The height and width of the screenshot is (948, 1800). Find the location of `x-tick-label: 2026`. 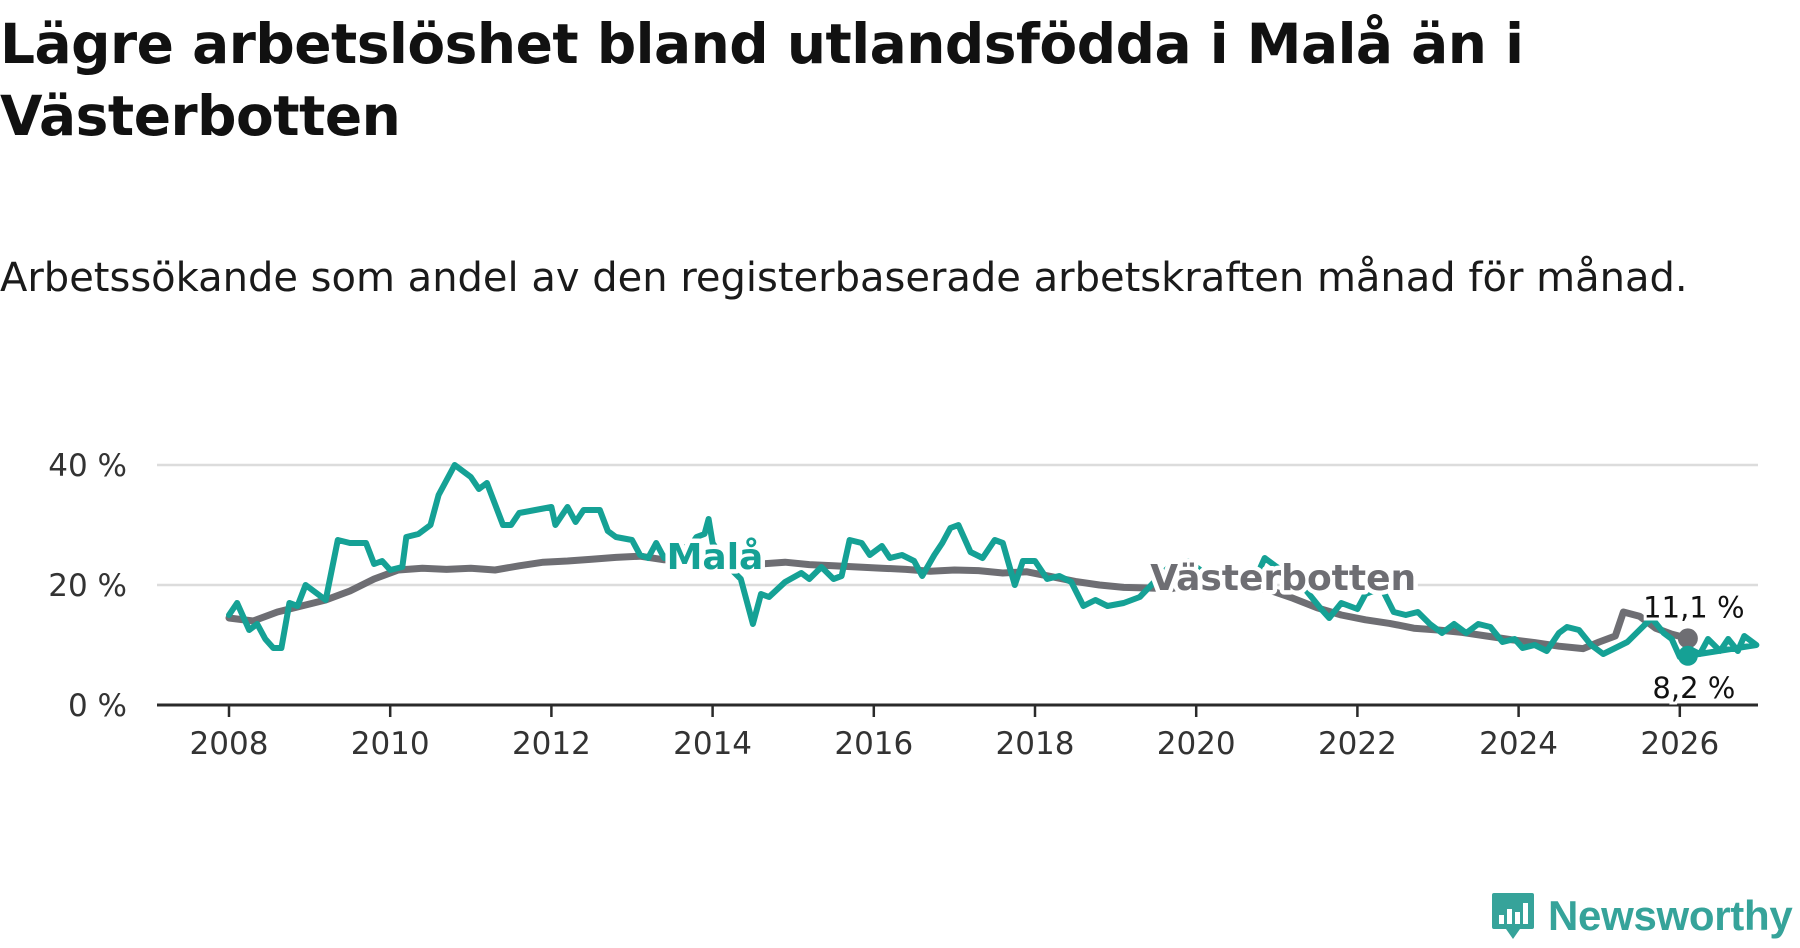

x-tick-label: 2026 is located at coordinates (1679, 744).